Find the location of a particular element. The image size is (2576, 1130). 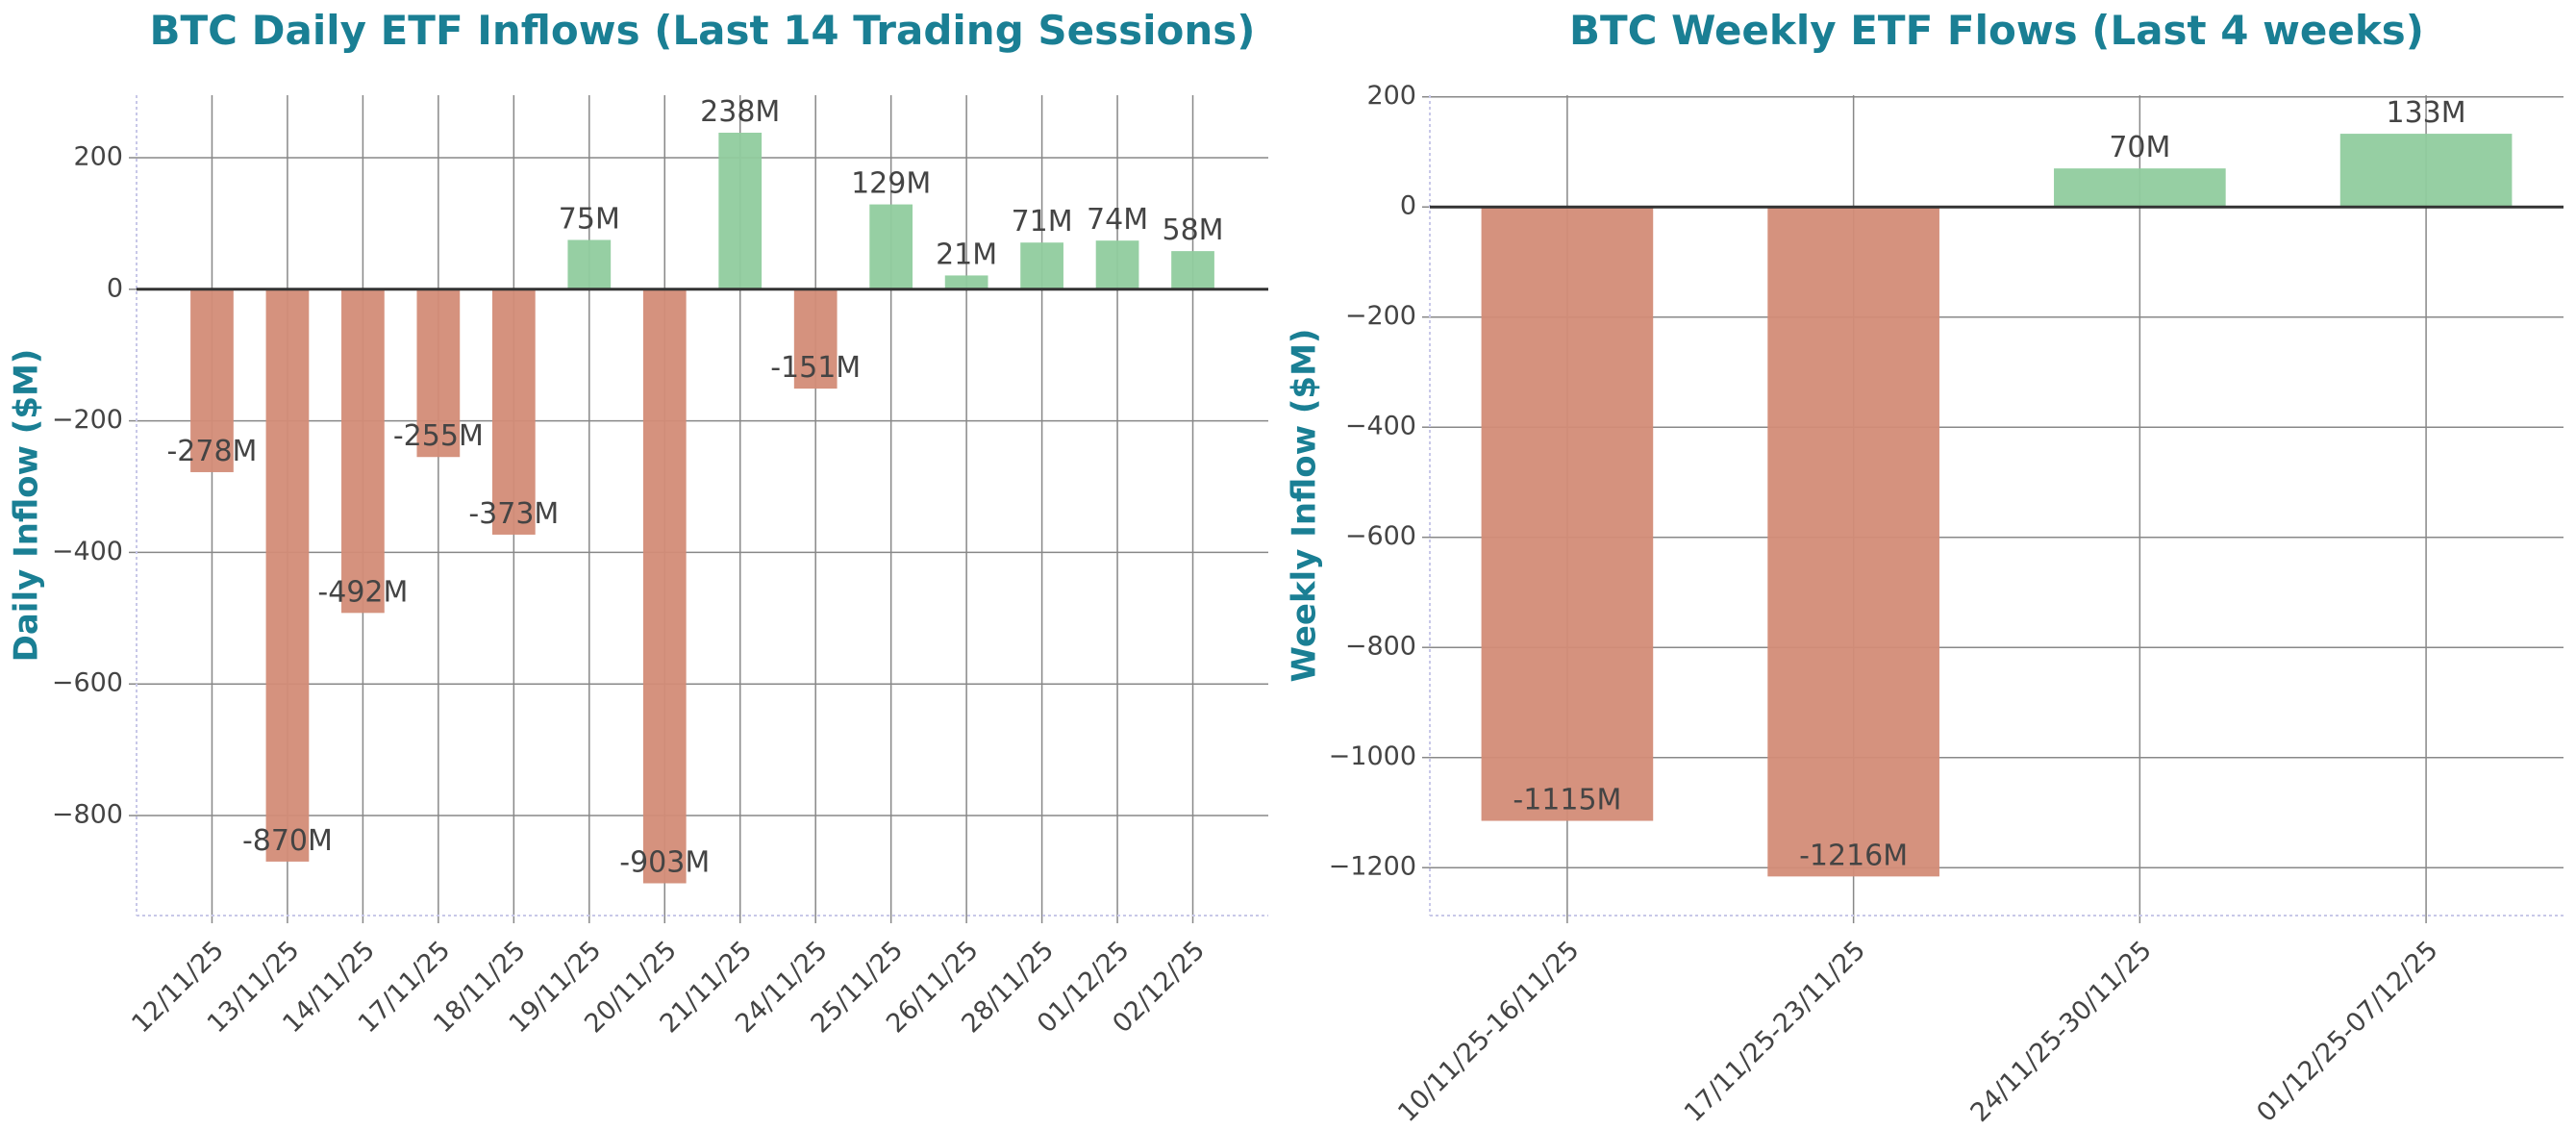

y-axis-label: Weekly Inflow ($M) is located at coordinates (1305, 506).